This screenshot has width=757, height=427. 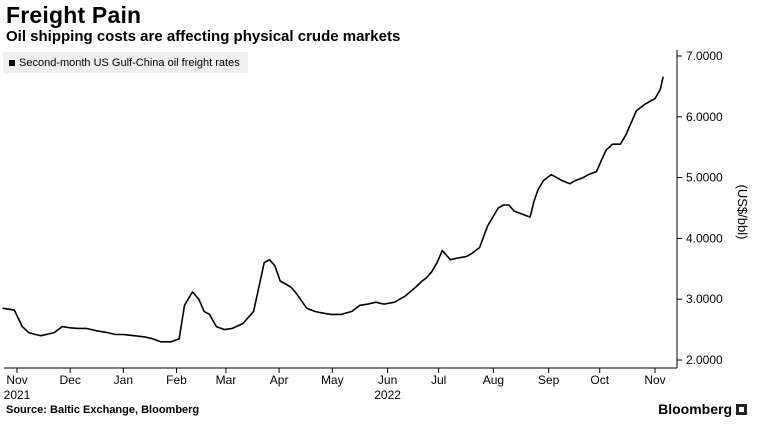 What do you see at coordinates (704, 178) in the screenshot?
I see `y-tick-label: 5.0000` at bounding box center [704, 178].